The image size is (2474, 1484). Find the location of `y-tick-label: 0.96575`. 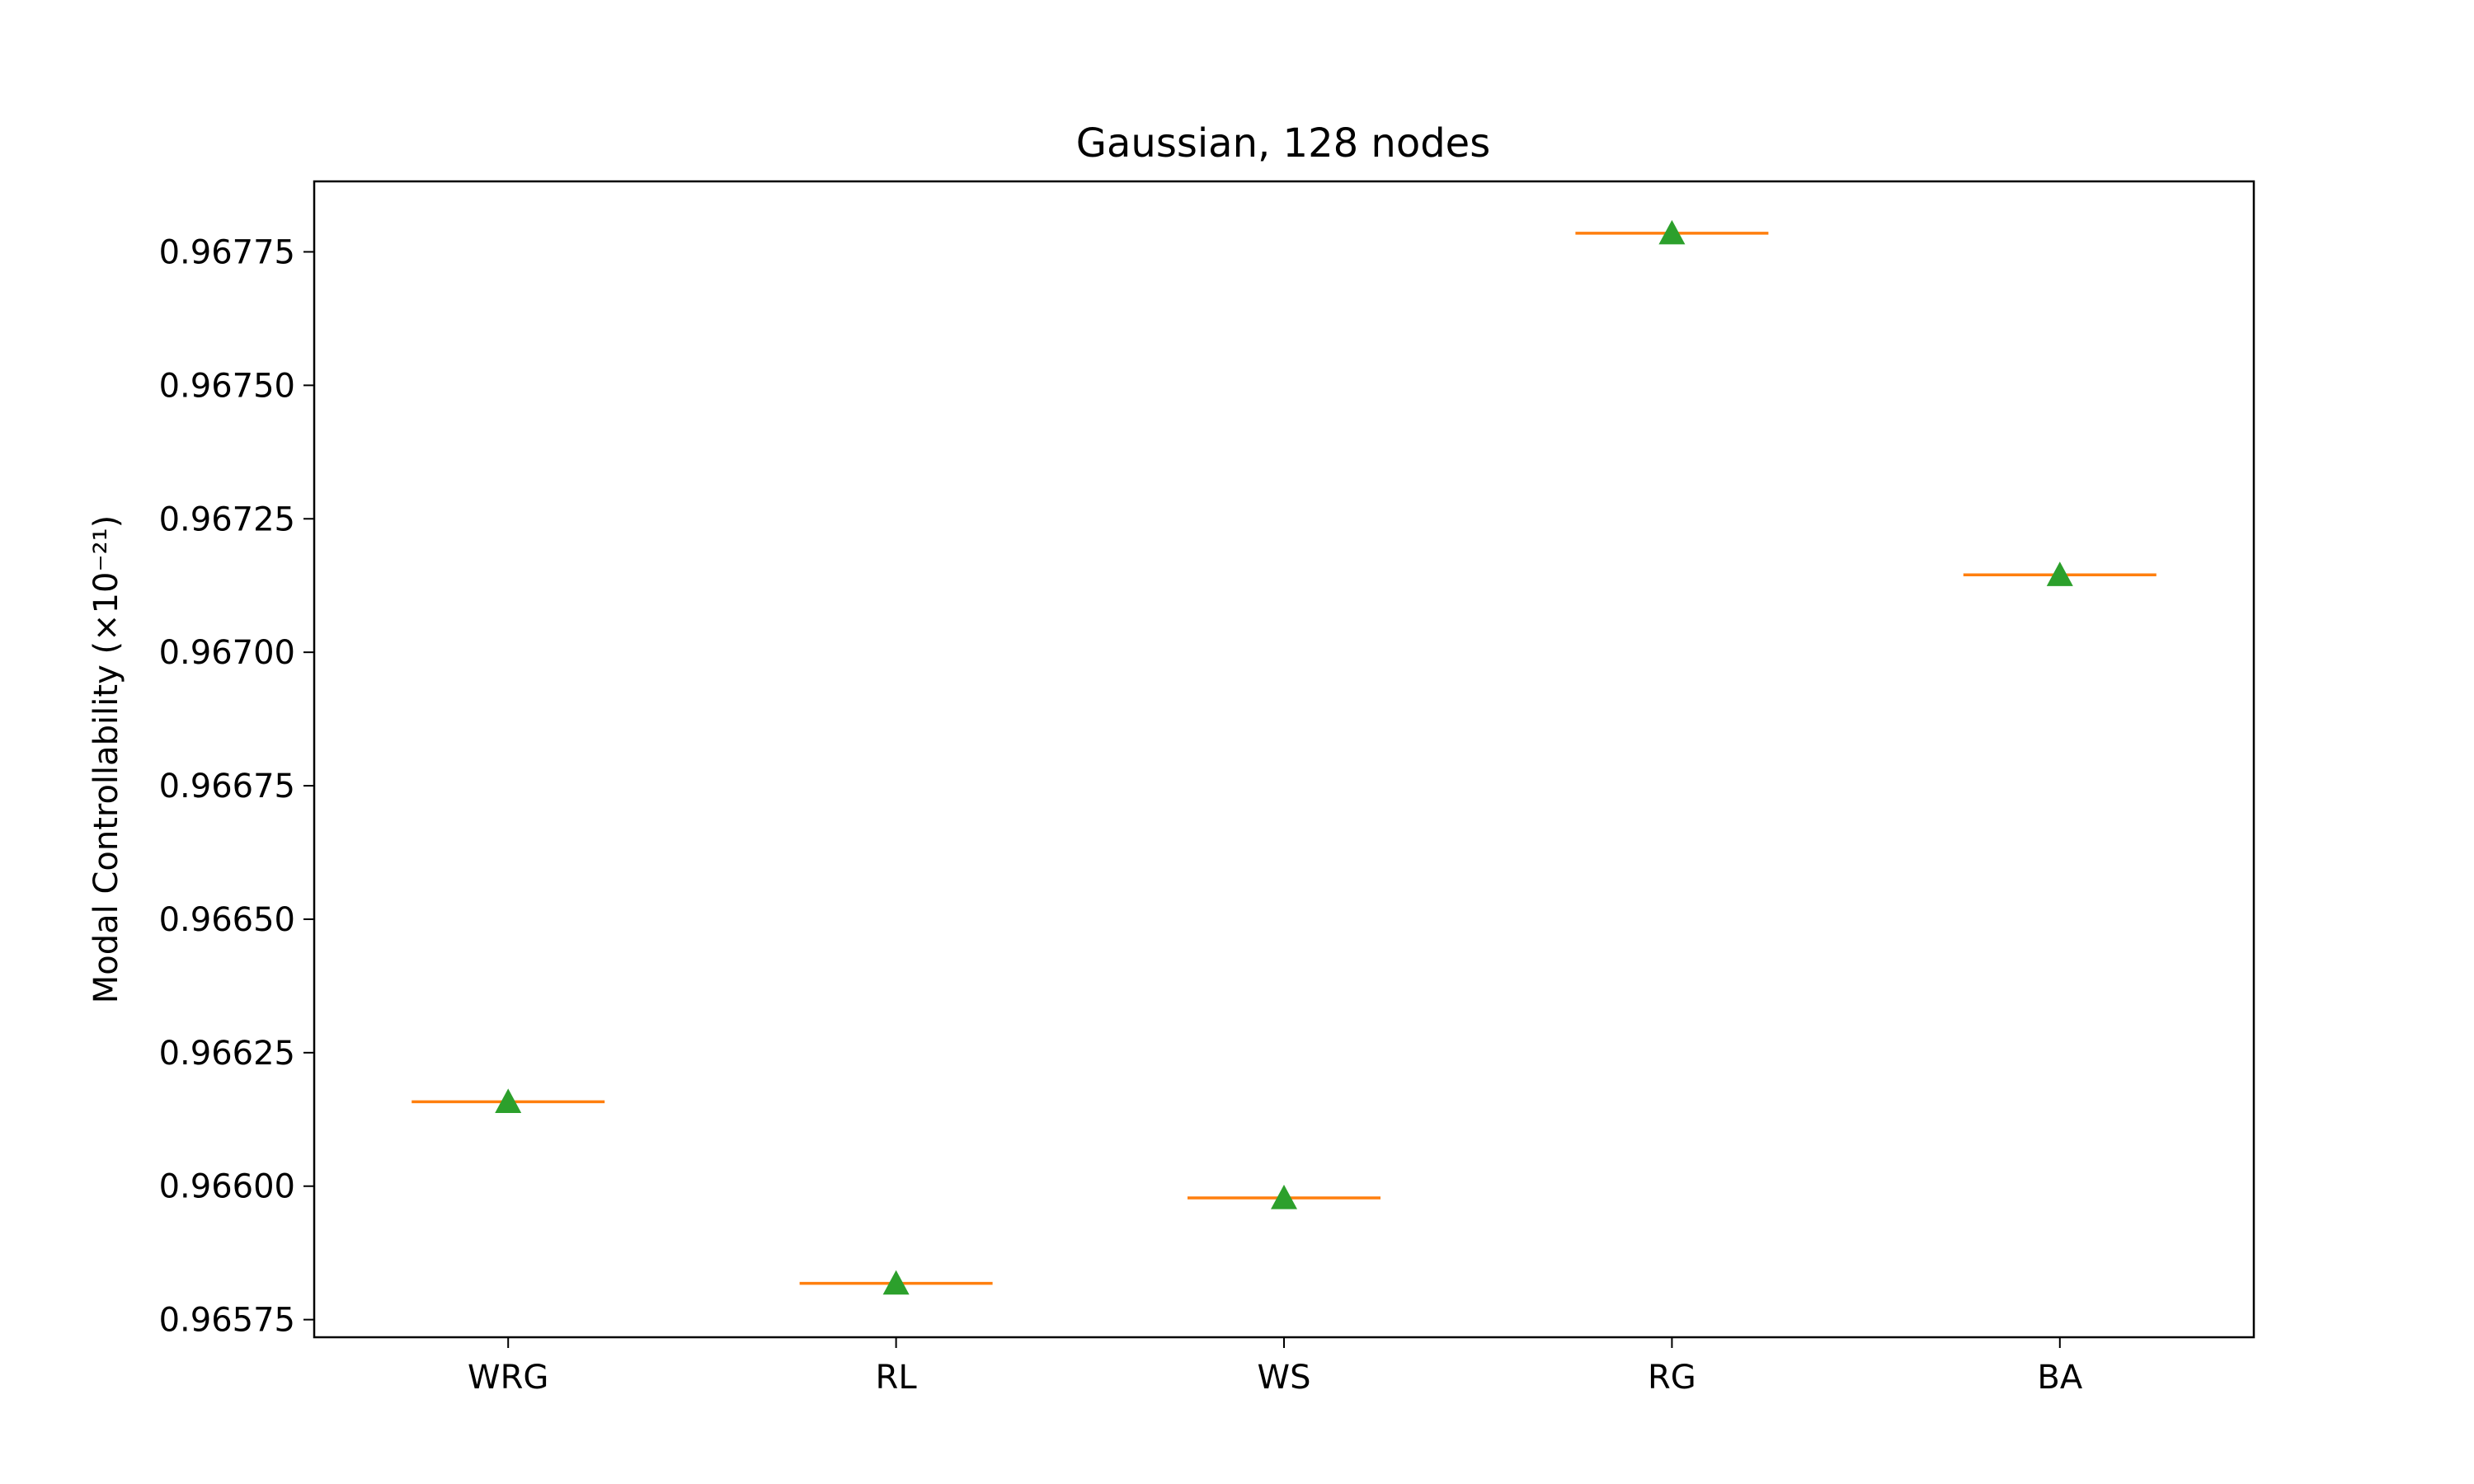

y-tick-label: 0.96575 is located at coordinates (227, 1321).